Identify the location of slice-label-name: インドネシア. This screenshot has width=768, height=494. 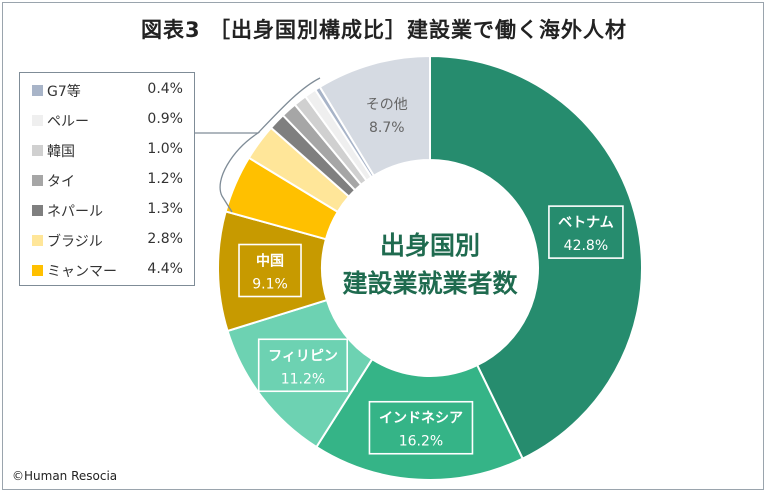
(421, 419).